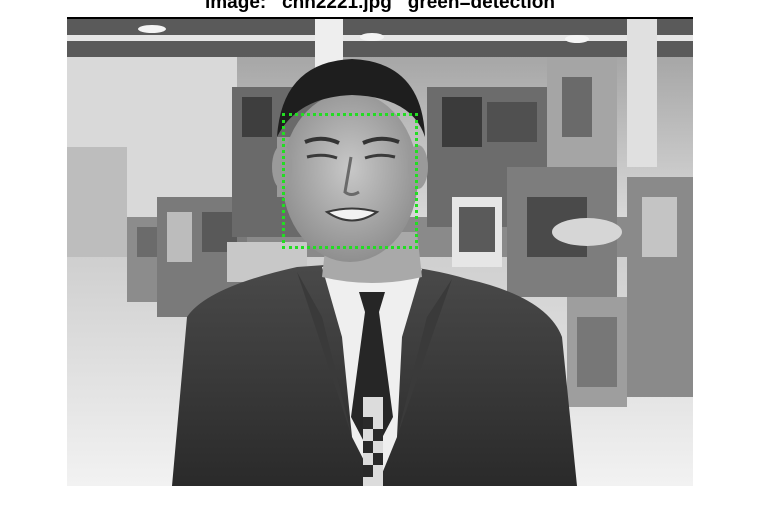 Image resolution: width=760 pixels, height=528 pixels. I want to click on axes-top-border, so click(380, 18).